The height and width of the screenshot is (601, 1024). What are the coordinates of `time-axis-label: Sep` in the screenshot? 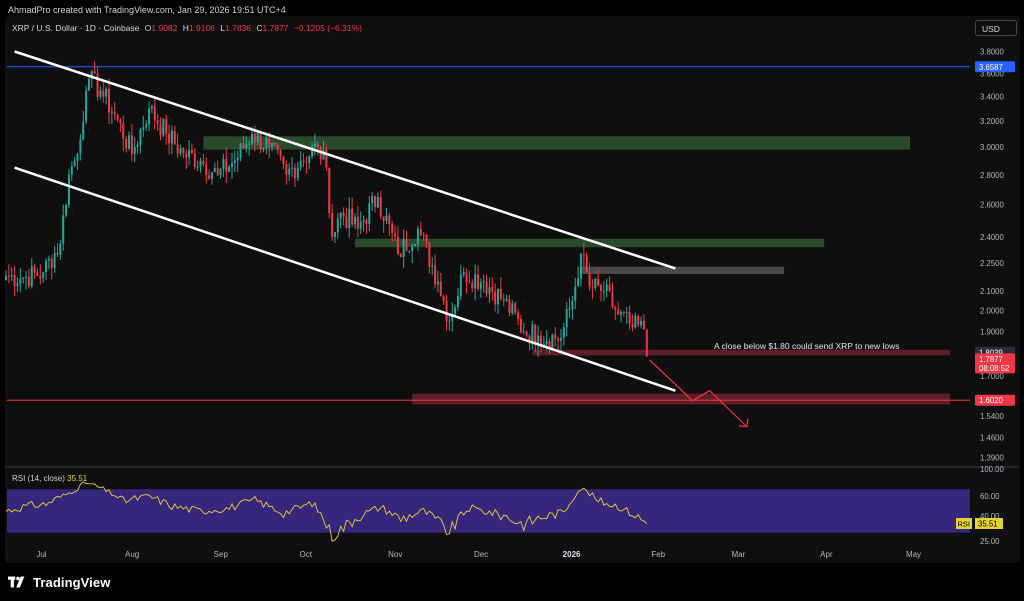 It's located at (221, 554).